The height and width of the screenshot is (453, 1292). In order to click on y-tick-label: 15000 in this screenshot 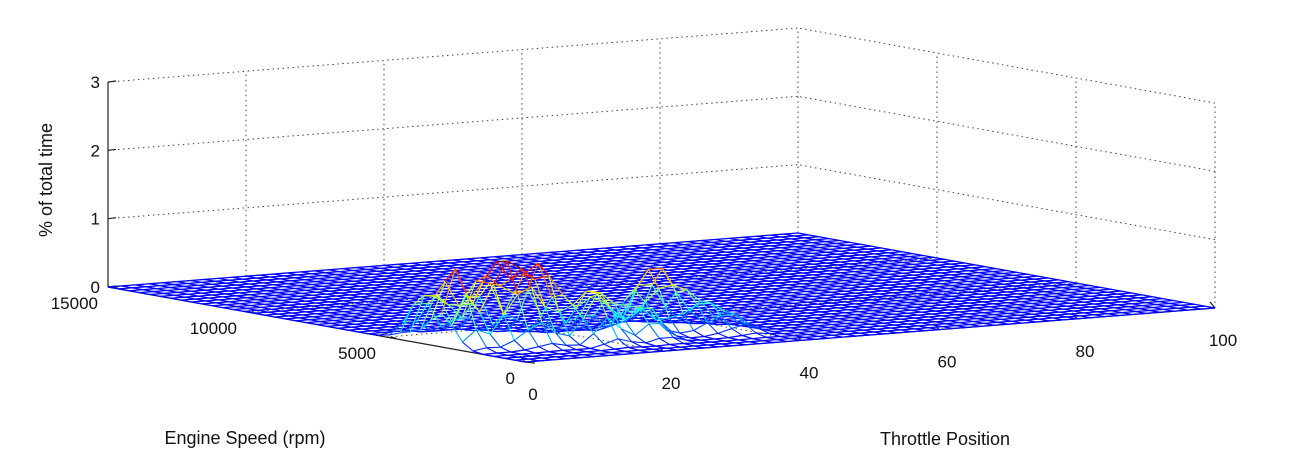, I will do `click(74, 303)`.